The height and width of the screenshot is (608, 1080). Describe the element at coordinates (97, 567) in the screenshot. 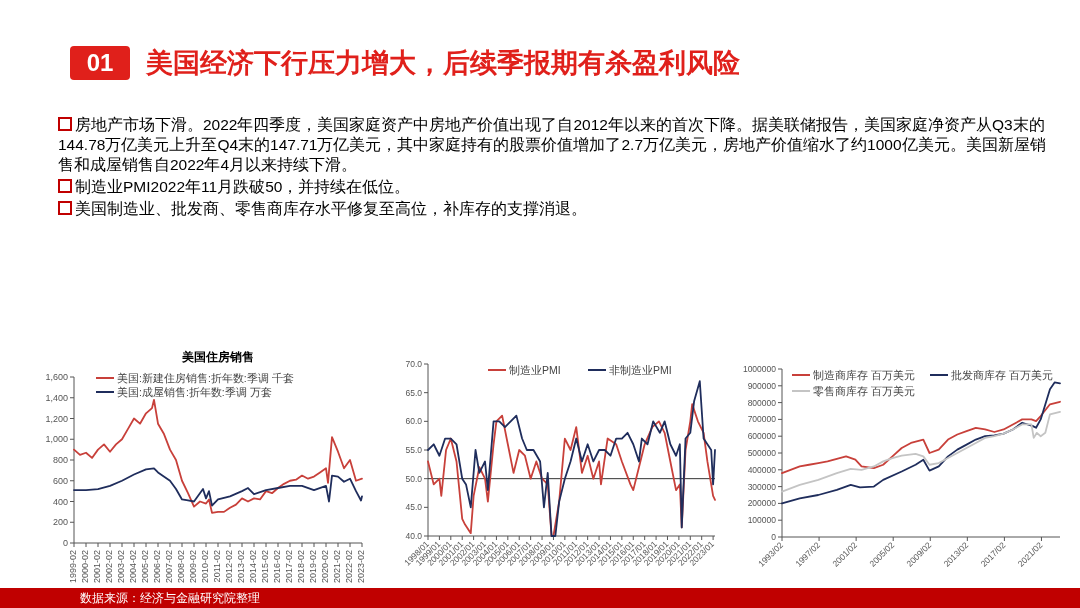

I see `x-tick-label: 2001-02` at that location.